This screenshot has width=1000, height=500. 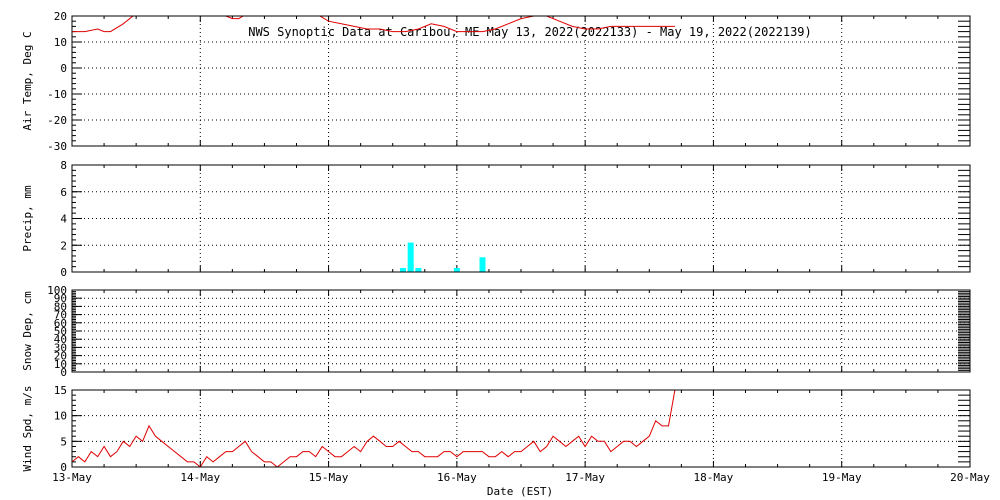 What do you see at coordinates (373, 24) in the screenshot?
I see `air-temp-line` at bounding box center [373, 24].